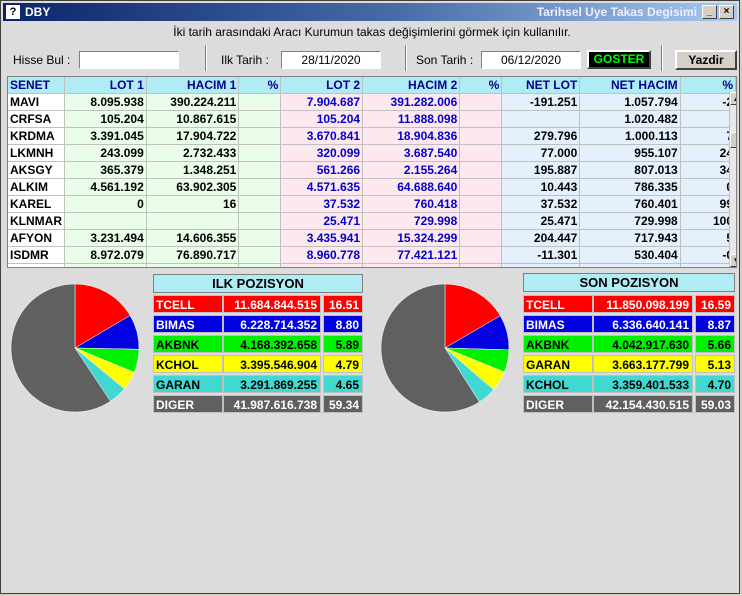 The width and height of the screenshot is (742, 596). I want to click on legend-percent: 5.89, so click(343, 344).